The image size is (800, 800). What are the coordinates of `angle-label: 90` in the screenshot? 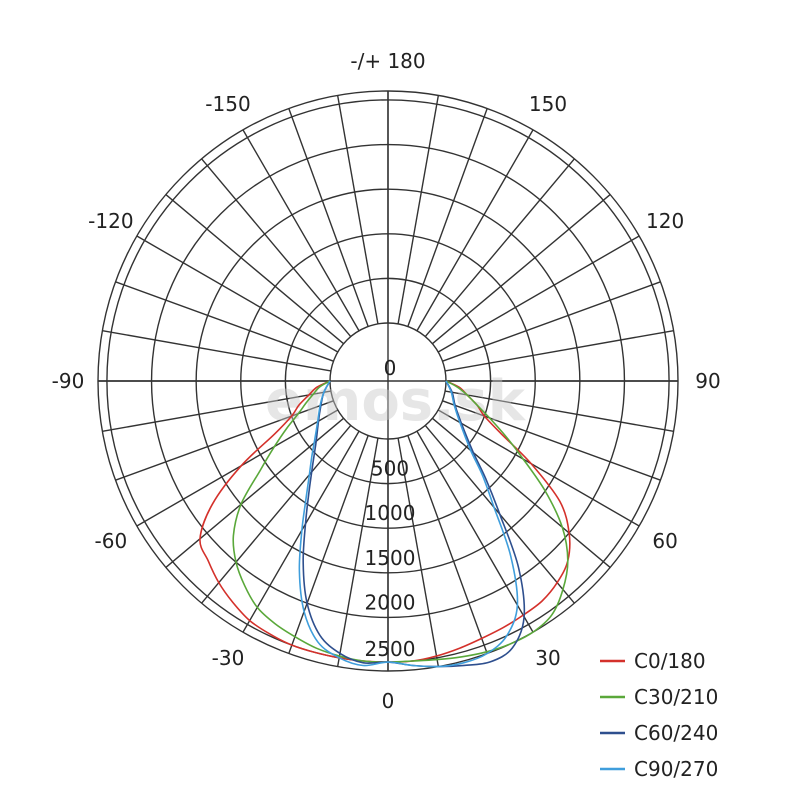 It's located at (707, 381).